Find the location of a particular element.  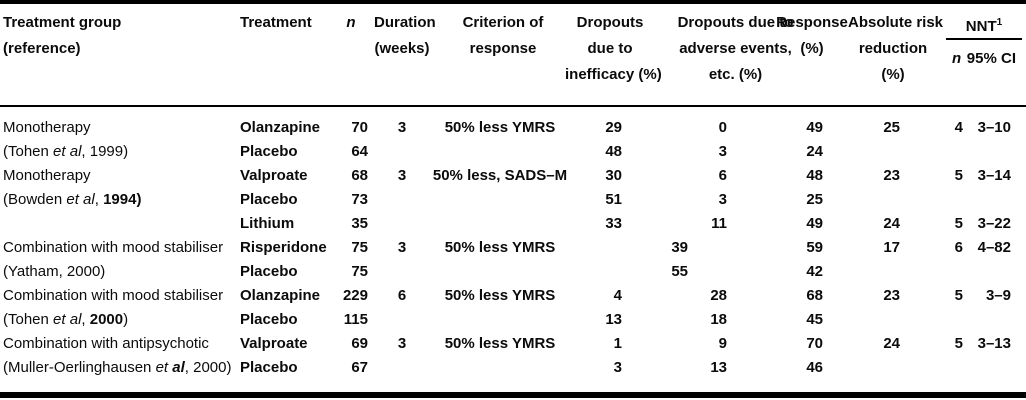

header-duration: Duration (weeks) is located at coordinates (405, 35).